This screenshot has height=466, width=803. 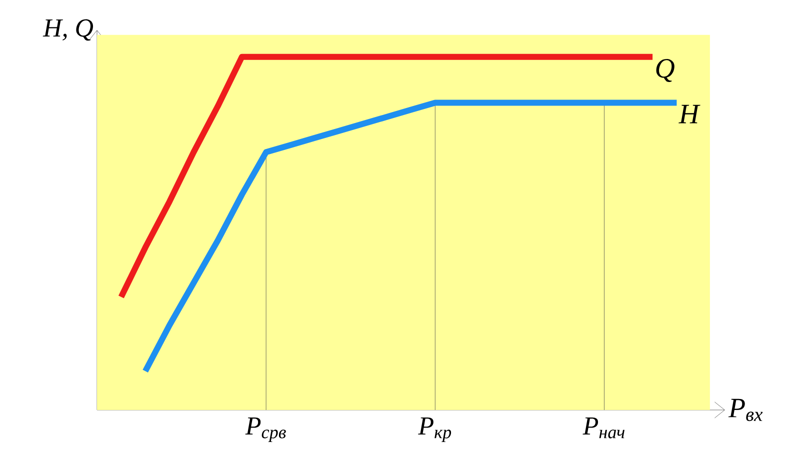 What do you see at coordinates (665, 70) in the screenshot?
I see `series-label: Q` at bounding box center [665, 70].